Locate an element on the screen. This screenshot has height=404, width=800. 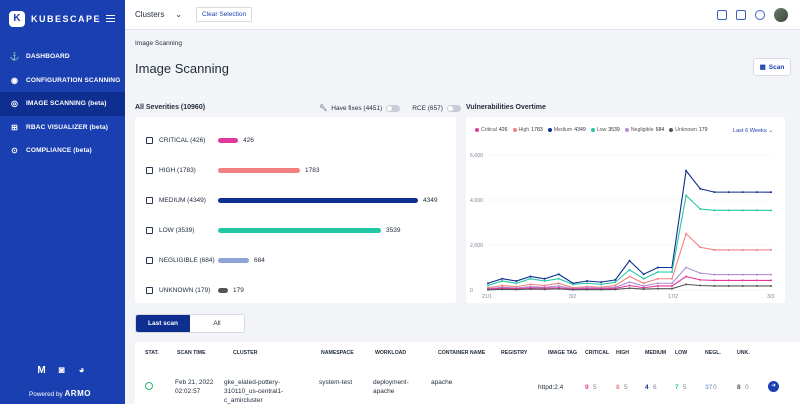
armo-logo: ARMO is located at coordinates (77, 393).